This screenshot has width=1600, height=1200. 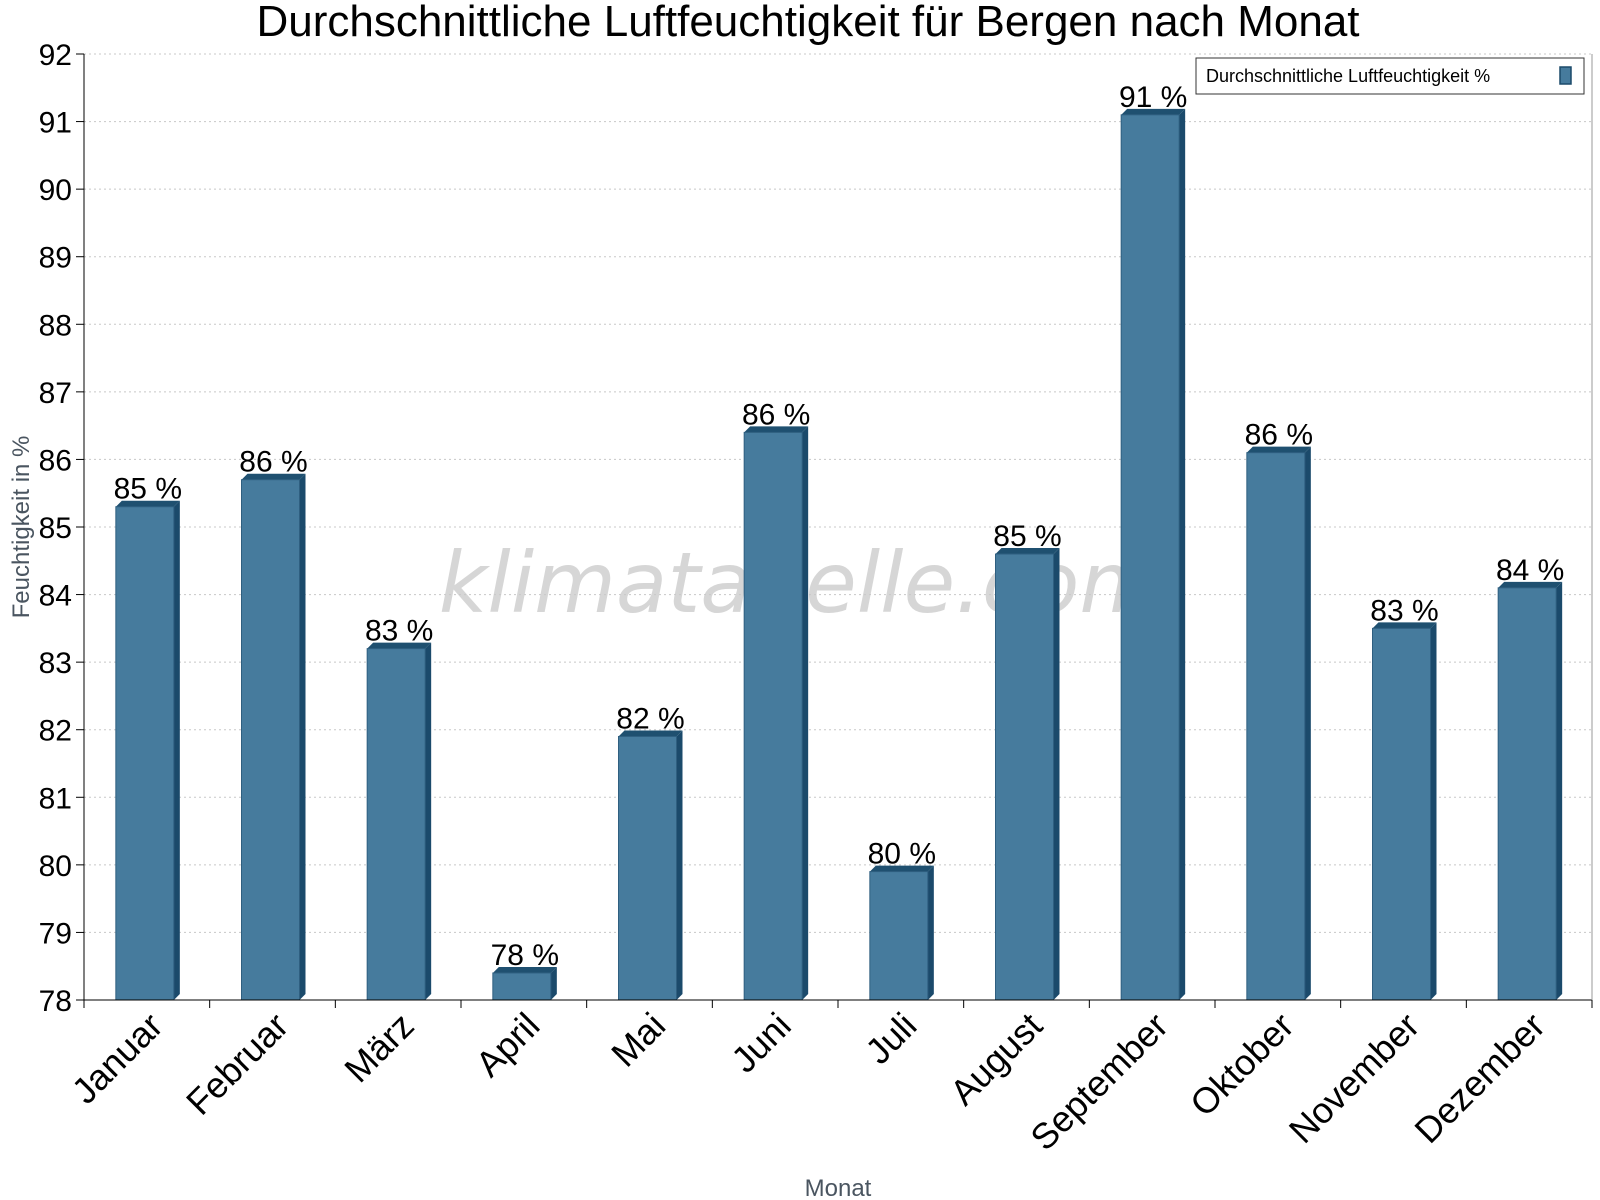 I want to click on y-tick-label: 78, so click(x=55, y=1001).